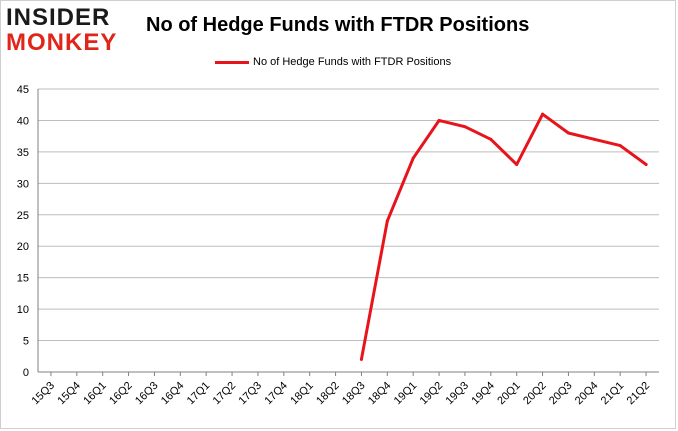  Describe the element at coordinates (352, 62) in the screenshot. I see `legend-label: No of Hedge Funds with FTDR Positions` at that location.